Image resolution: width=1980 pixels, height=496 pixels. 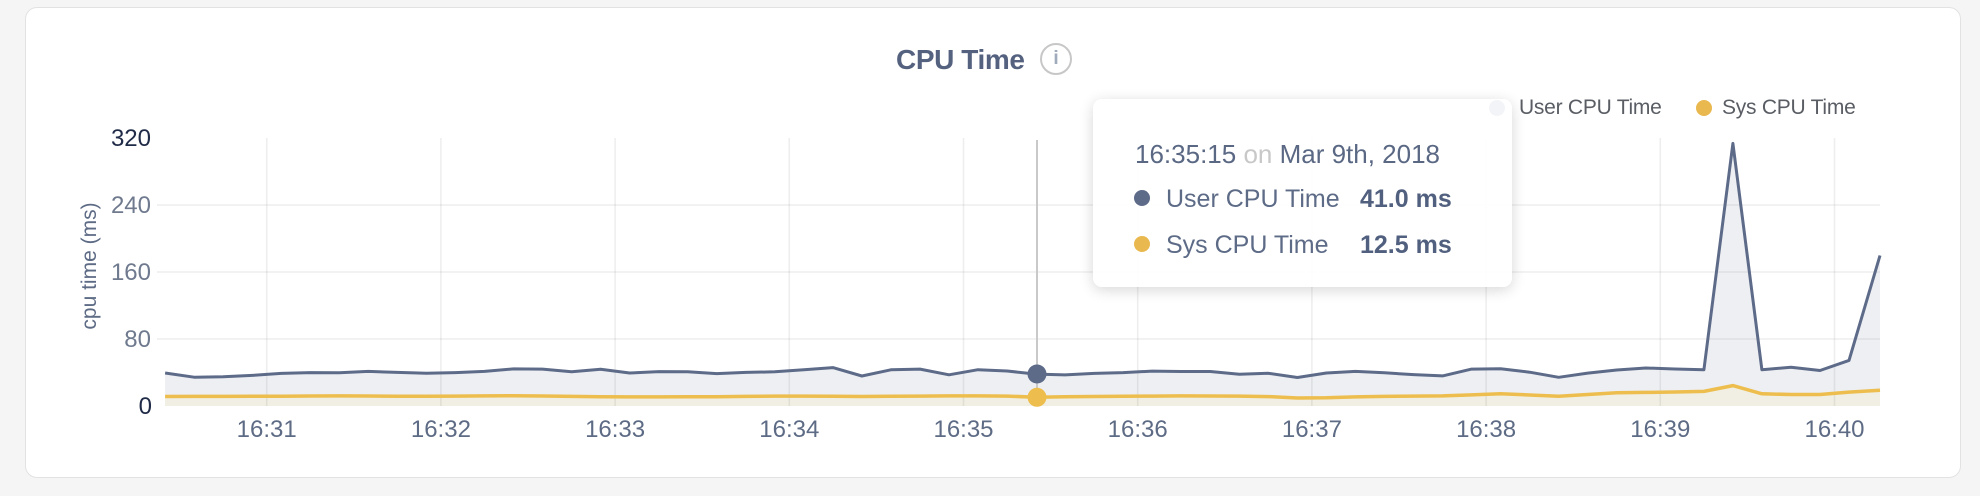 I want to click on svg-text: 0, so click(x=145, y=406).